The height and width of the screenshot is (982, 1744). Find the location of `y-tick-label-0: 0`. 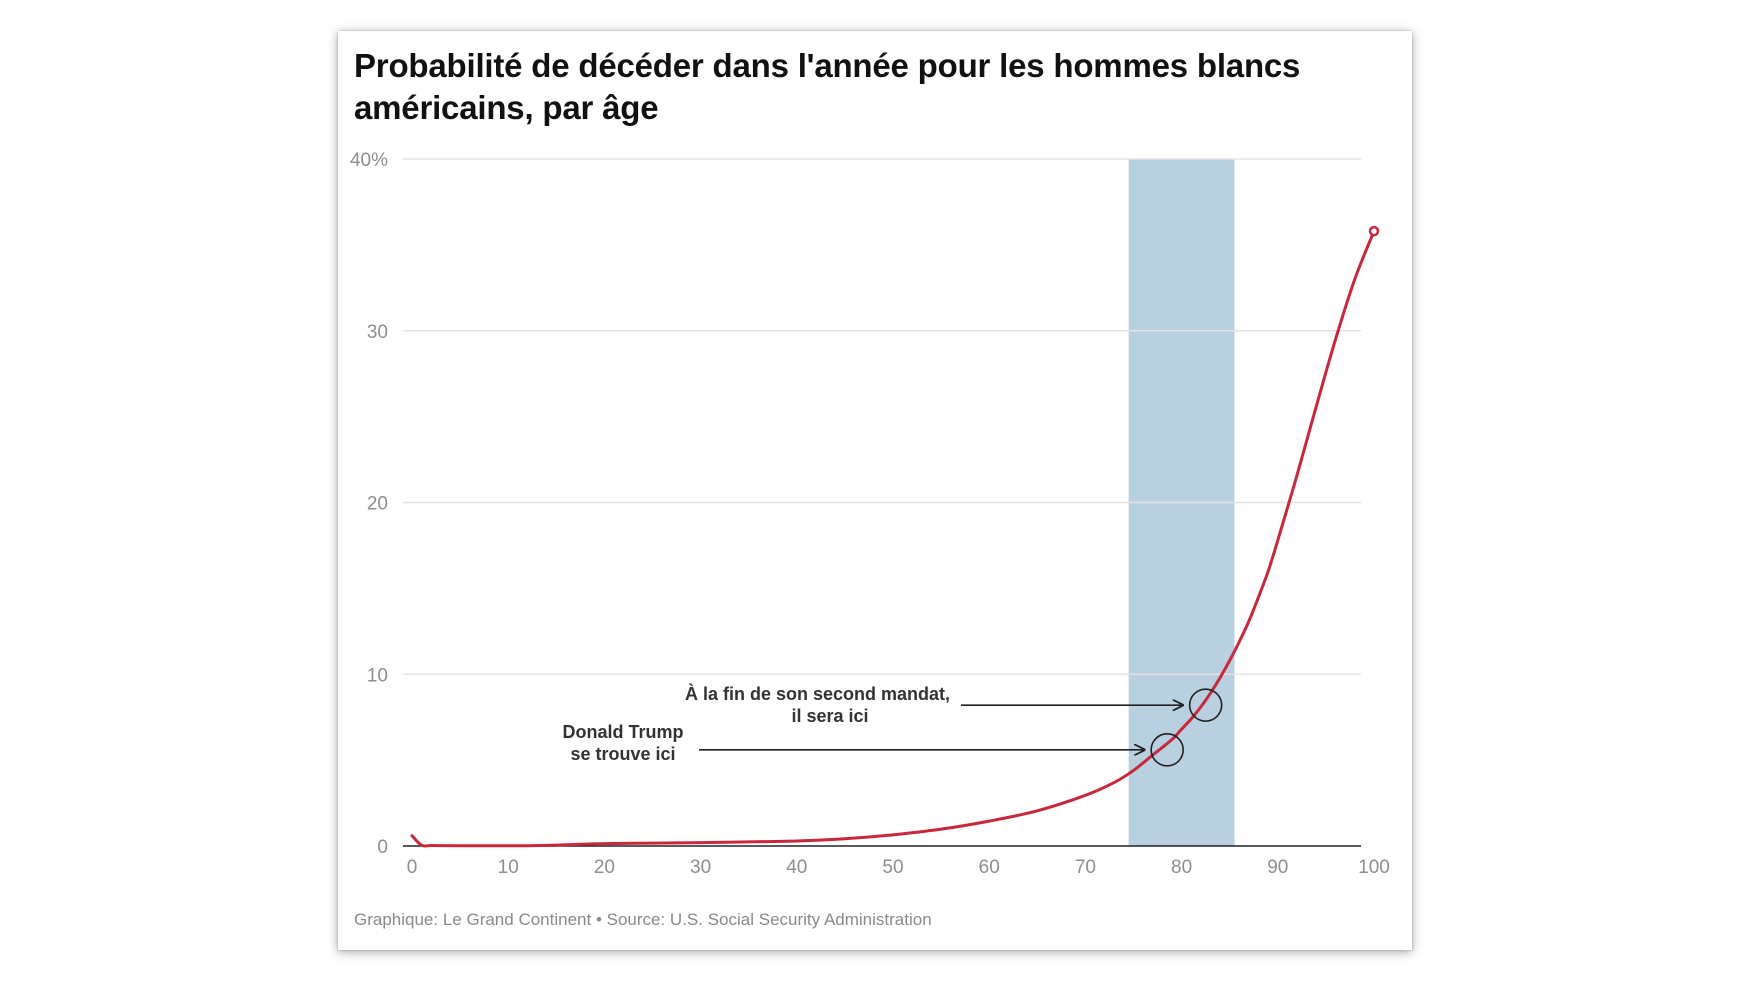

y-tick-label-0: 0 is located at coordinates (382, 847).